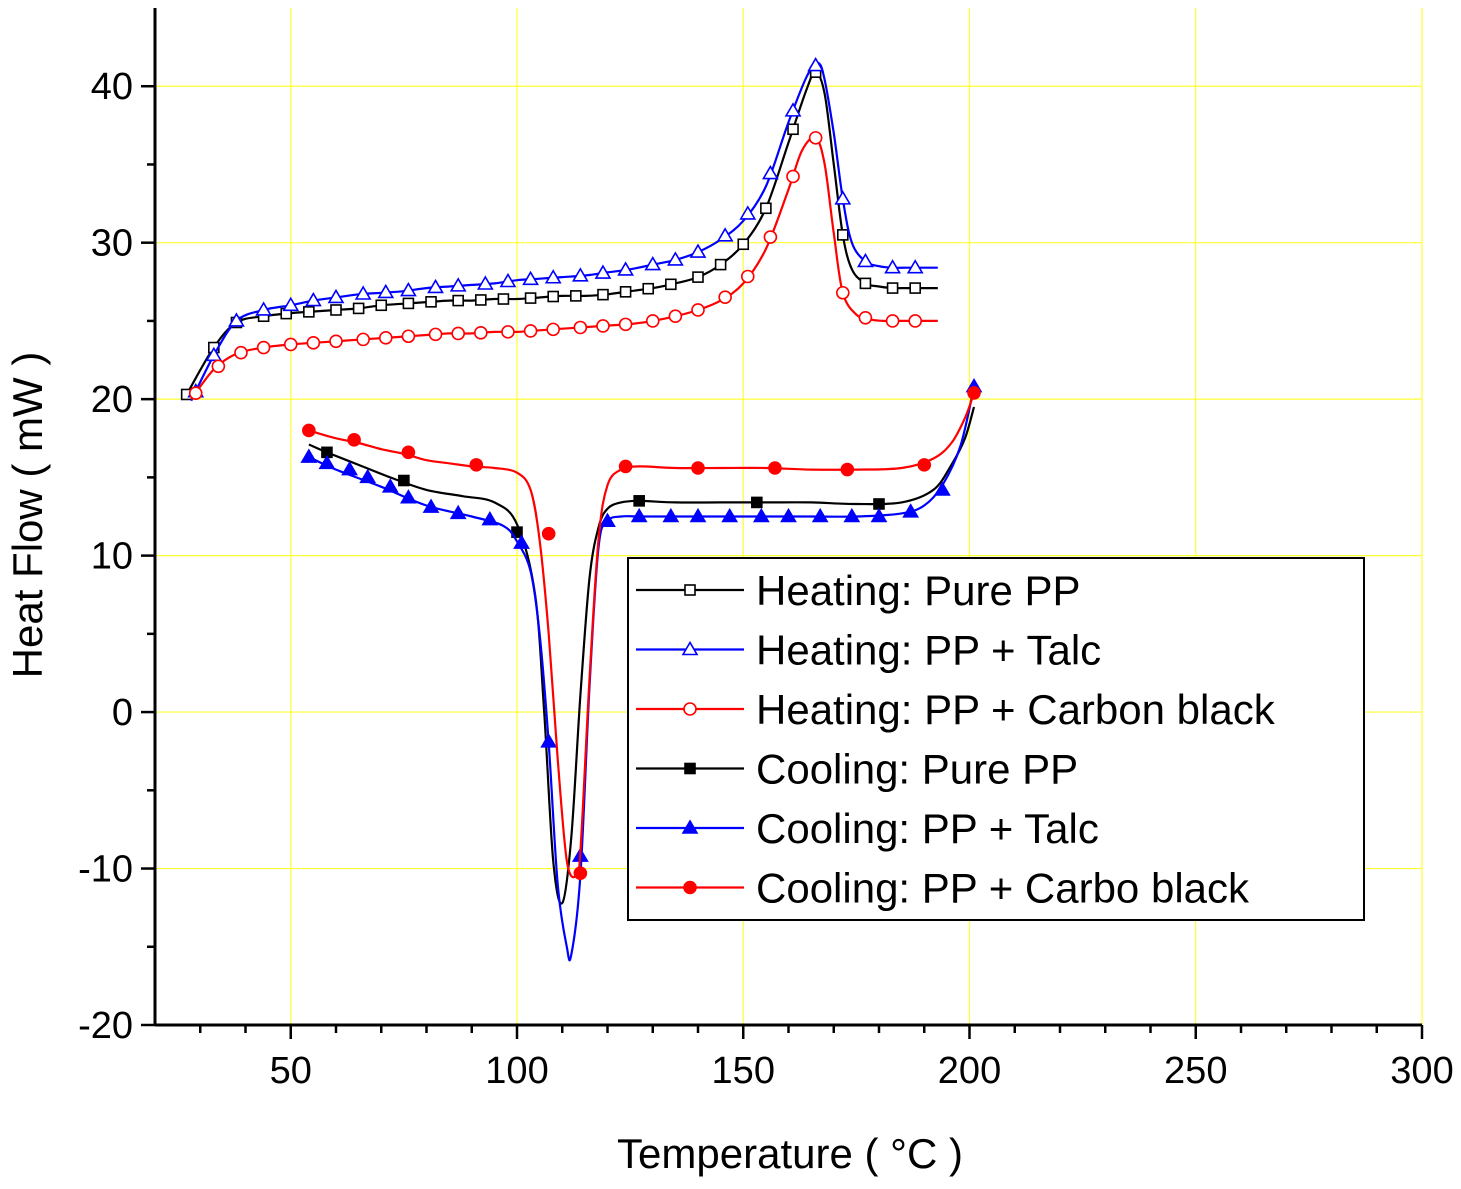 The image size is (1461, 1189). What do you see at coordinates (27, 515) in the screenshot?
I see `y-axis-title: Heat Flow ( mW )` at bounding box center [27, 515].